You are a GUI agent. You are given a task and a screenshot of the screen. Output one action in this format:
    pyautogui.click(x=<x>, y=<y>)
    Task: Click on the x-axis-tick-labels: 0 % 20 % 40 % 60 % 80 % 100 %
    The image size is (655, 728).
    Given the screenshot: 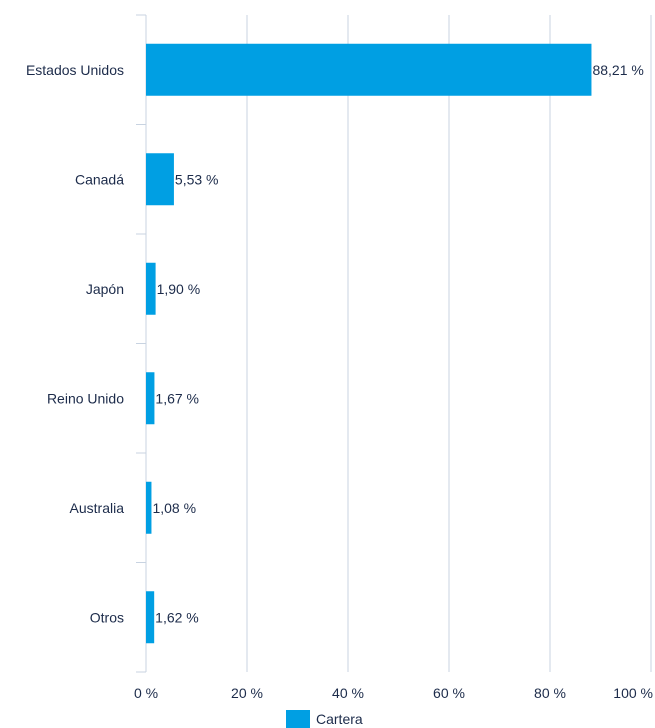 What is the action you would take?
    pyautogui.click(x=393, y=693)
    